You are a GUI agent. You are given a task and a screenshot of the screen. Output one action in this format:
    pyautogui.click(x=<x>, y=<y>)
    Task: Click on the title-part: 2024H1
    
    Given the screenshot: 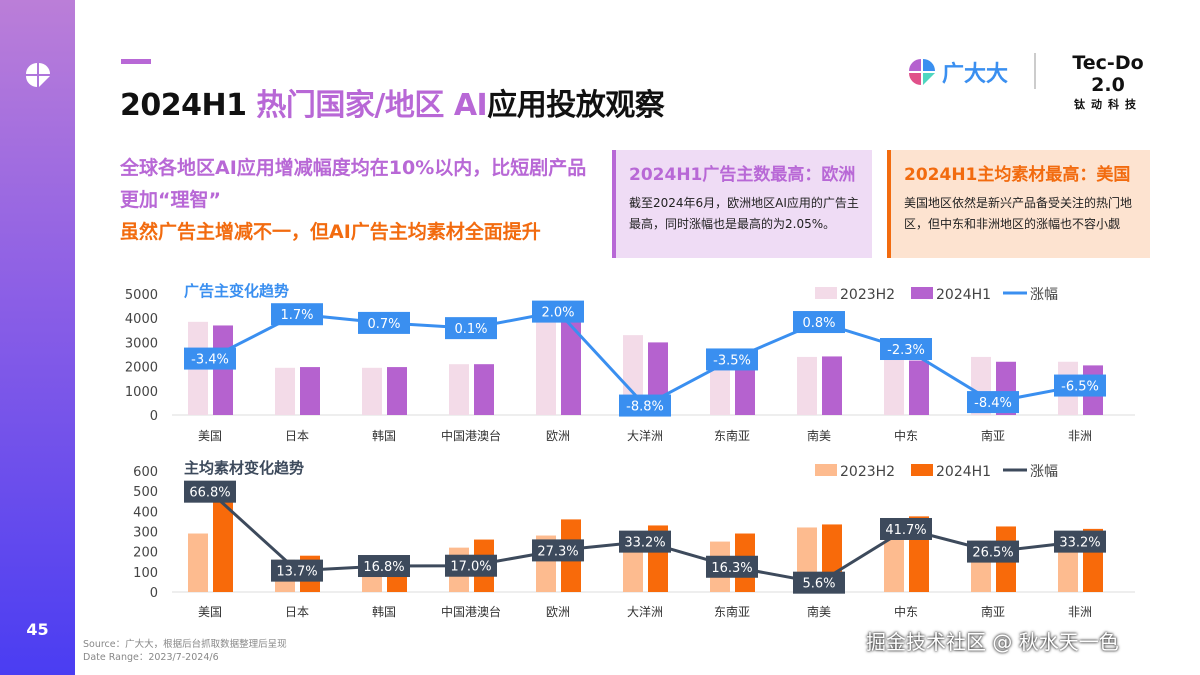 What is the action you would take?
    pyautogui.click(x=188, y=105)
    